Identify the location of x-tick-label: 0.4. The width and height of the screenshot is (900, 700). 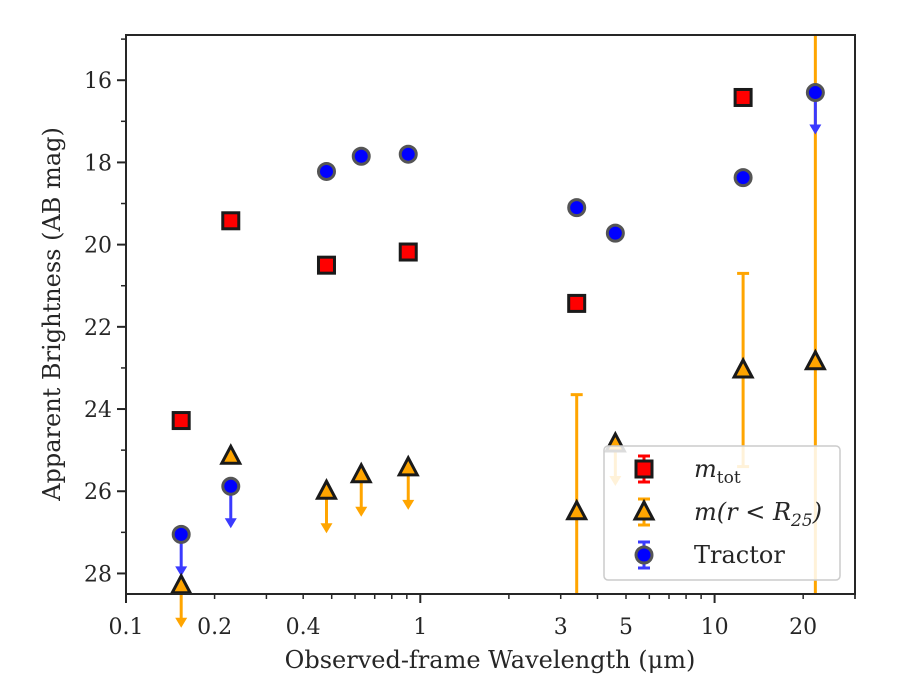
(303, 627).